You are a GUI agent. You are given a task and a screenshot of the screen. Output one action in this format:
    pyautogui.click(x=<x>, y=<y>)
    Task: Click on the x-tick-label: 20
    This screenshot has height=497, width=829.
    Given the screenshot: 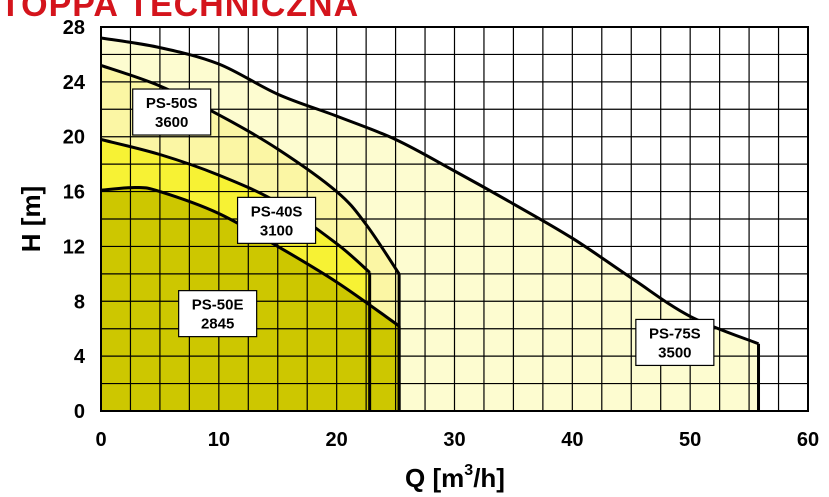 What is the action you would take?
    pyautogui.click(x=337, y=440)
    